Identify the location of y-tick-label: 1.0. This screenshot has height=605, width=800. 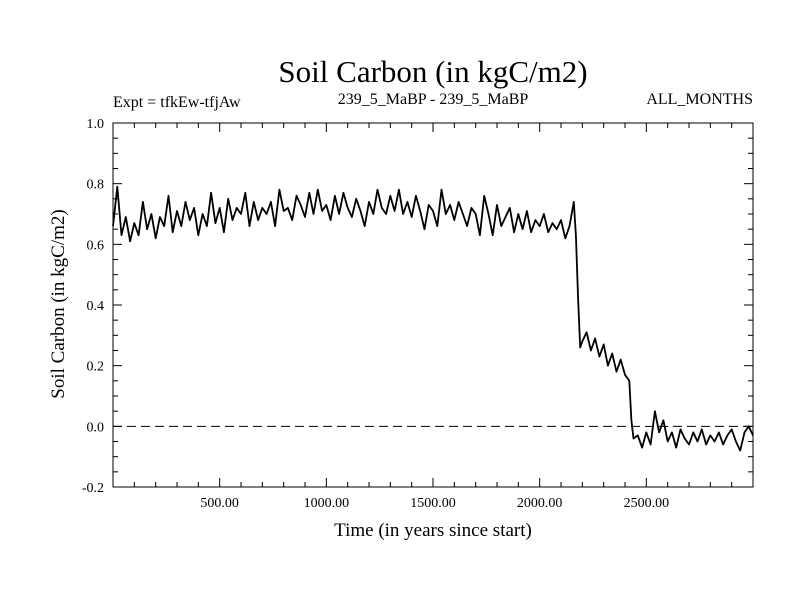
(96, 124).